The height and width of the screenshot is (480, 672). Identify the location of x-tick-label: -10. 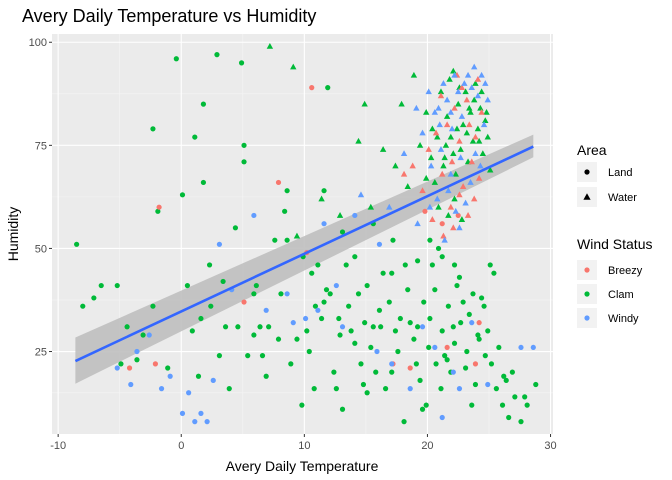
(58, 446).